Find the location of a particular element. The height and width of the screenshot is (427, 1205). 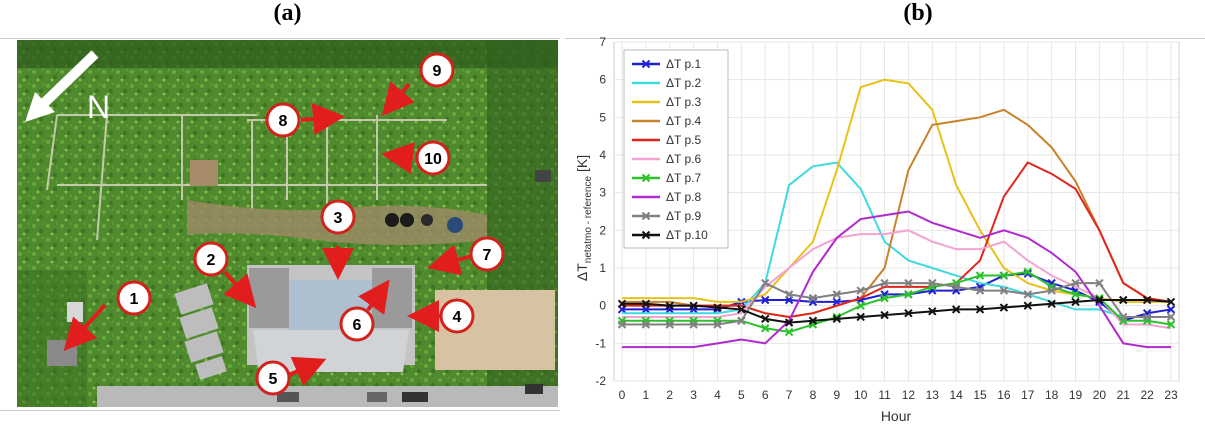

y-axis-label-sub: netatmo - reference is located at coordinates (588, 220).